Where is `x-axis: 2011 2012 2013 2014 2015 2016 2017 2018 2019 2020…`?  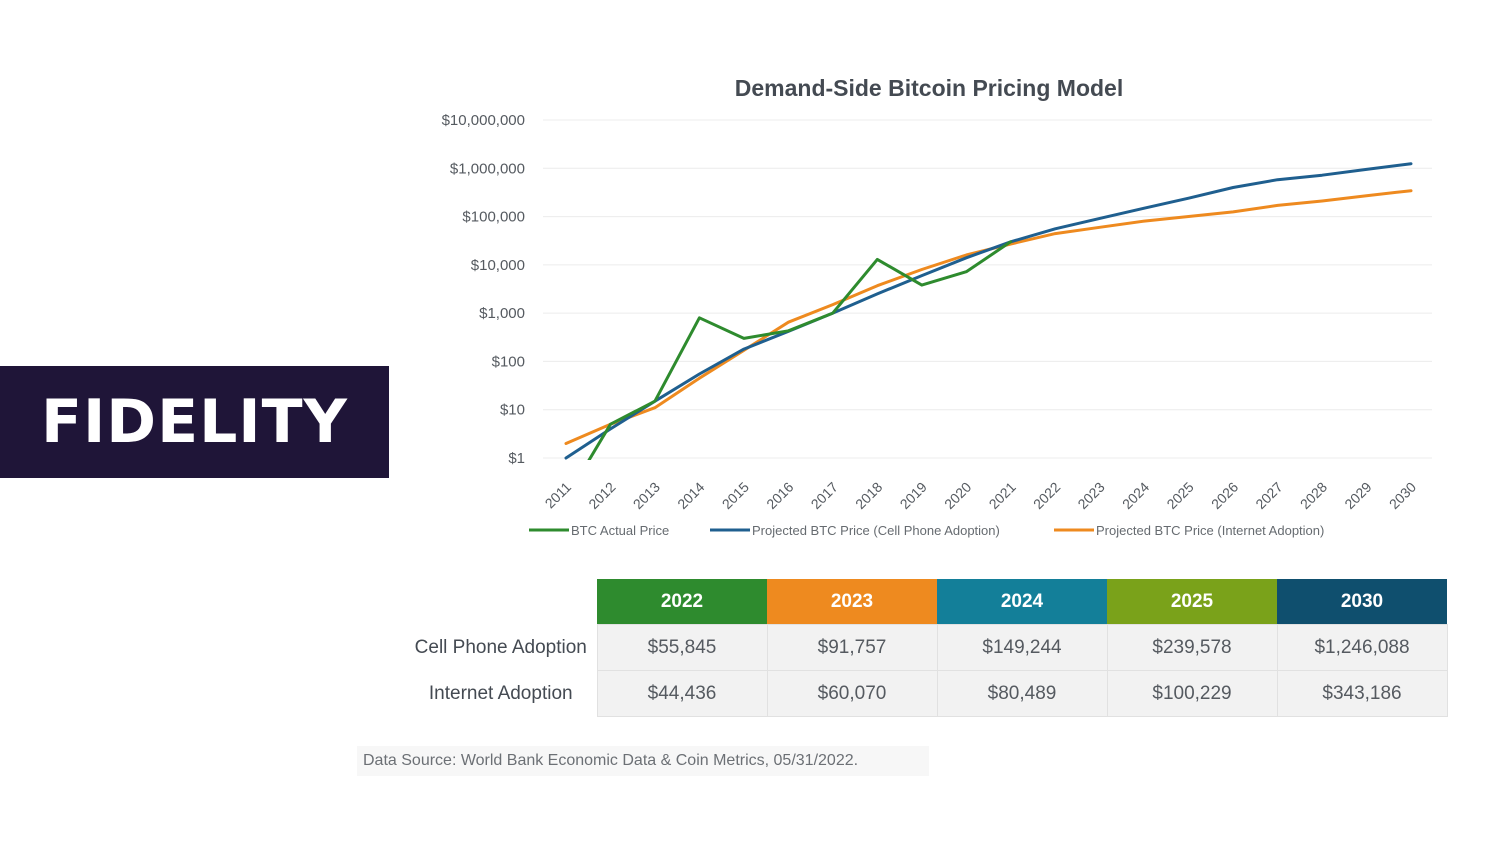
x-axis: 2011 2012 2013 2014 2015 2016 2017 2018 2019 2020… is located at coordinates (981, 495).